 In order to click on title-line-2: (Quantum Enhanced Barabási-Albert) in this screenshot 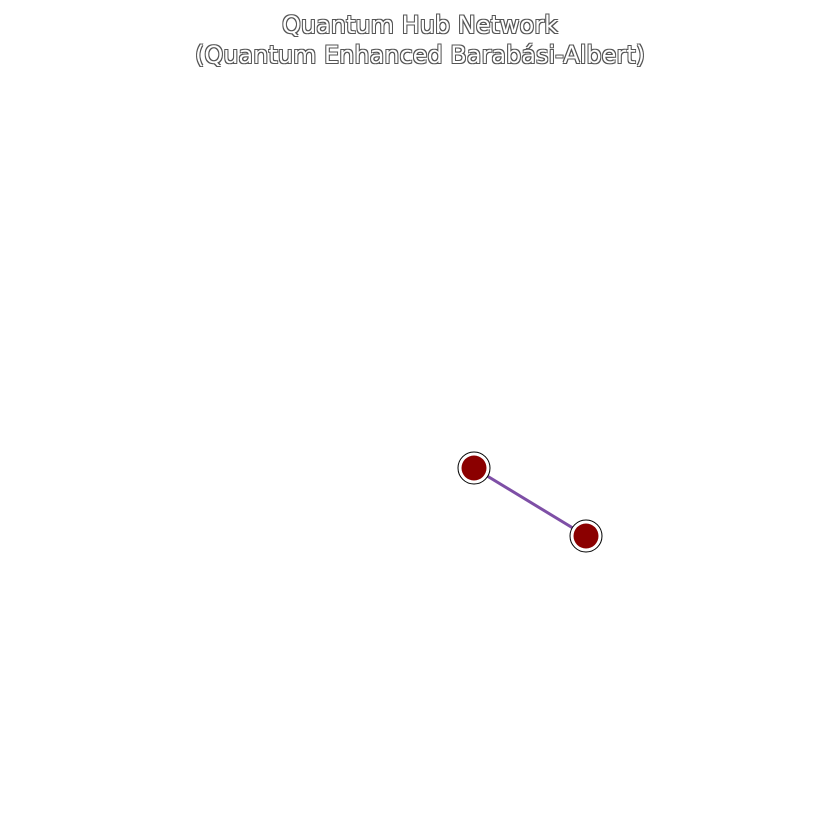, I will do `click(420, 55)`.